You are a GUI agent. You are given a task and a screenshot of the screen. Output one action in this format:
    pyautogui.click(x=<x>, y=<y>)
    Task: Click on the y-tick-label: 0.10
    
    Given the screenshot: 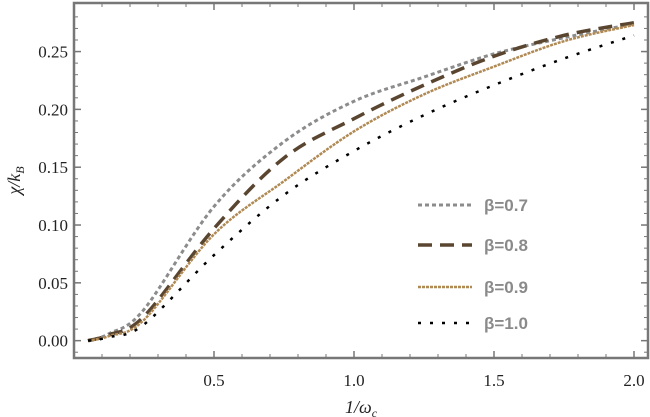 What is the action you would take?
    pyautogui.click(x=53, y=225)
    